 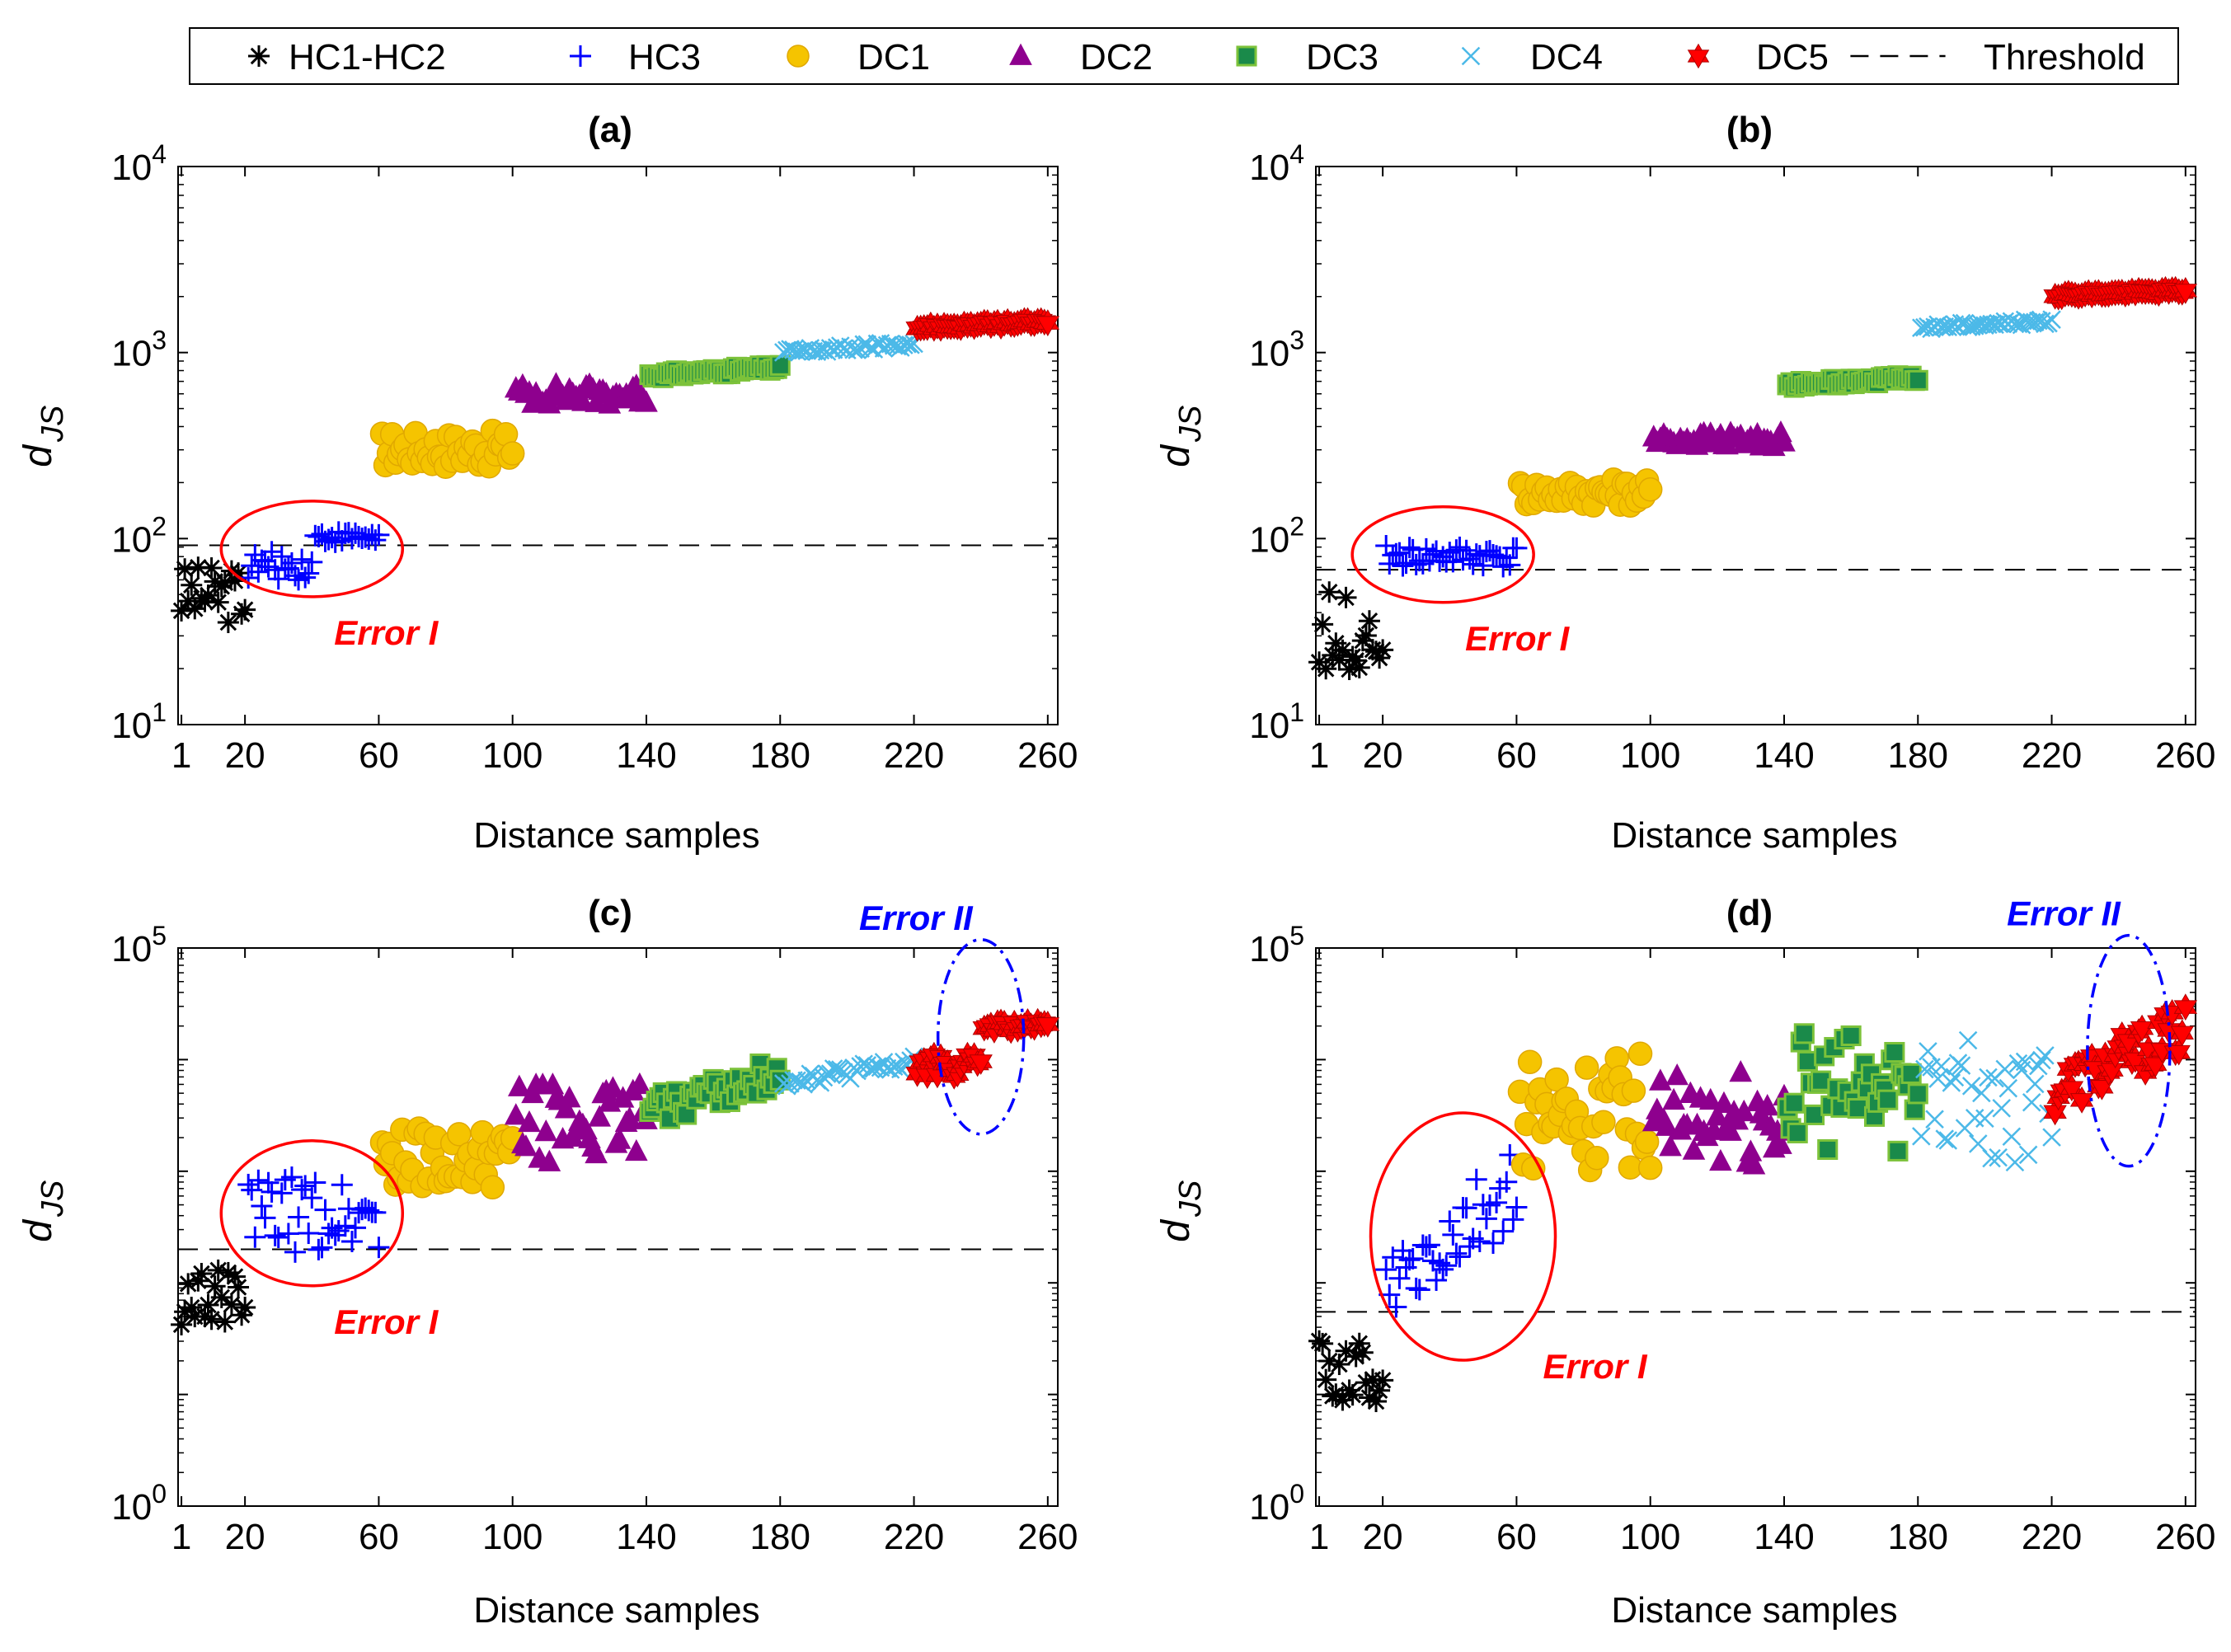 What do you see at coordinates (1650, 1537) in the screenshot?
I see `x-tick-label-d: 100` at bounding box center [1650, 1537].